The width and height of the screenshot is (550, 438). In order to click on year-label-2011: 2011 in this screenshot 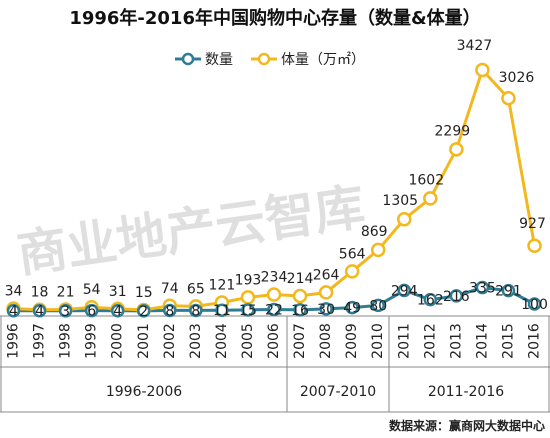, I will do `click(404, 341)`.